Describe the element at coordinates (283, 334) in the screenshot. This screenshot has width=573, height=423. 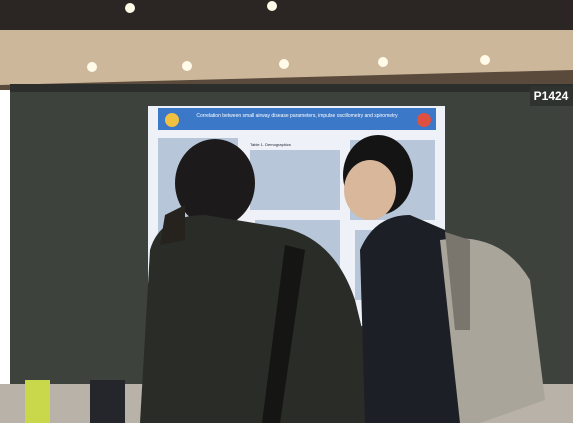
I see `bag-strap` at that location.